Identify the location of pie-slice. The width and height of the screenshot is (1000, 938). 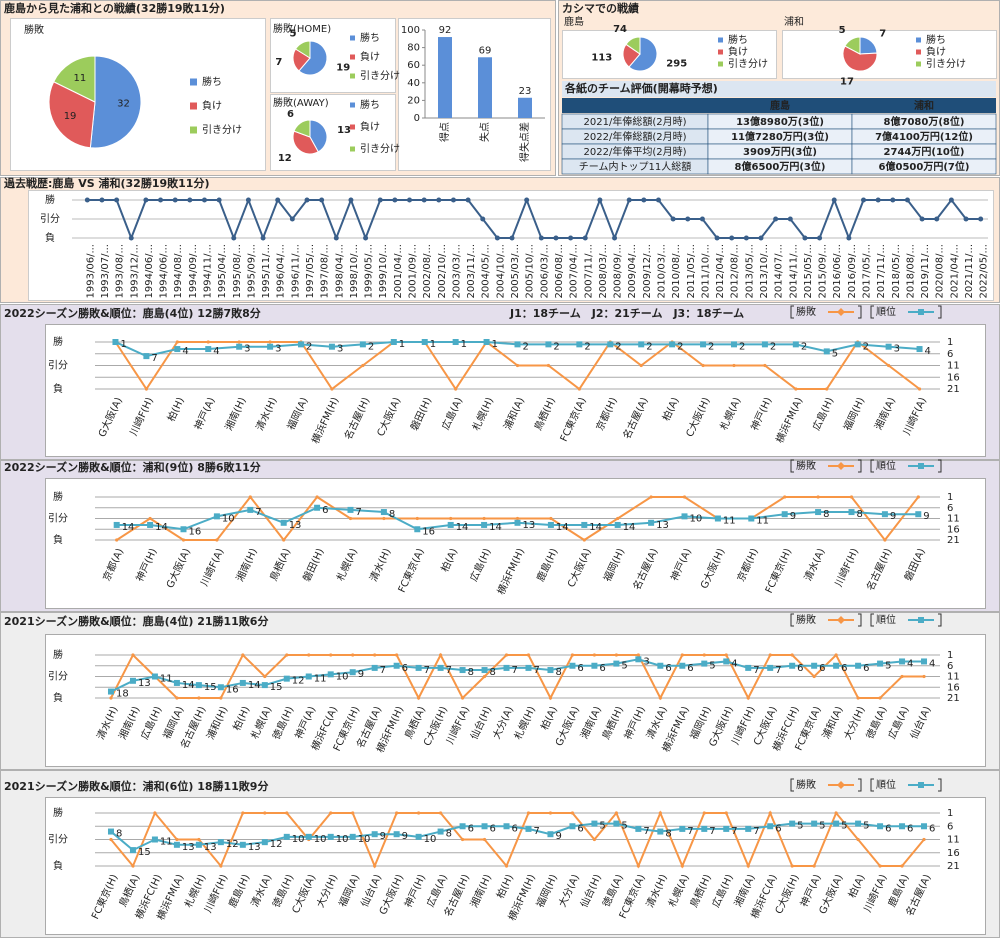
(302, 128).